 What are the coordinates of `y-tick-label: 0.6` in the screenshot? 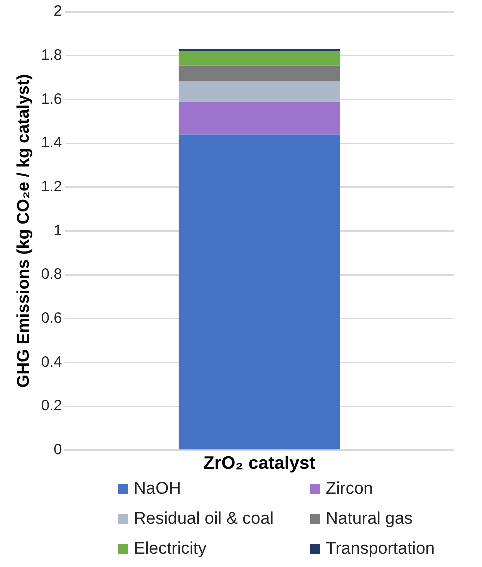 It's located at (51, 319).